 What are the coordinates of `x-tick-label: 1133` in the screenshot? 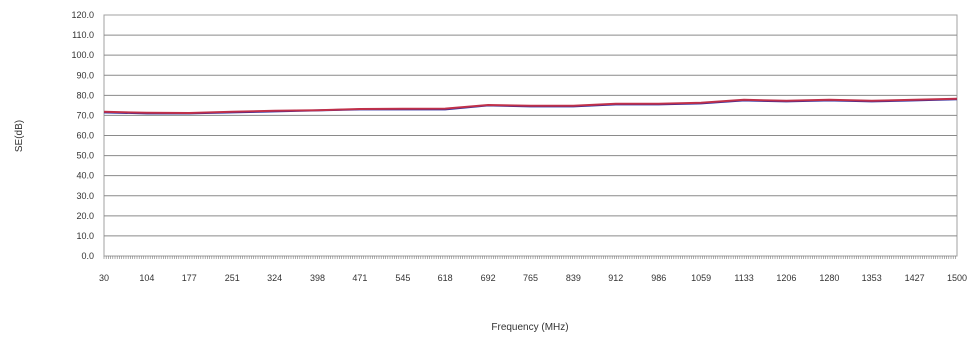 It's located at (743, 278).